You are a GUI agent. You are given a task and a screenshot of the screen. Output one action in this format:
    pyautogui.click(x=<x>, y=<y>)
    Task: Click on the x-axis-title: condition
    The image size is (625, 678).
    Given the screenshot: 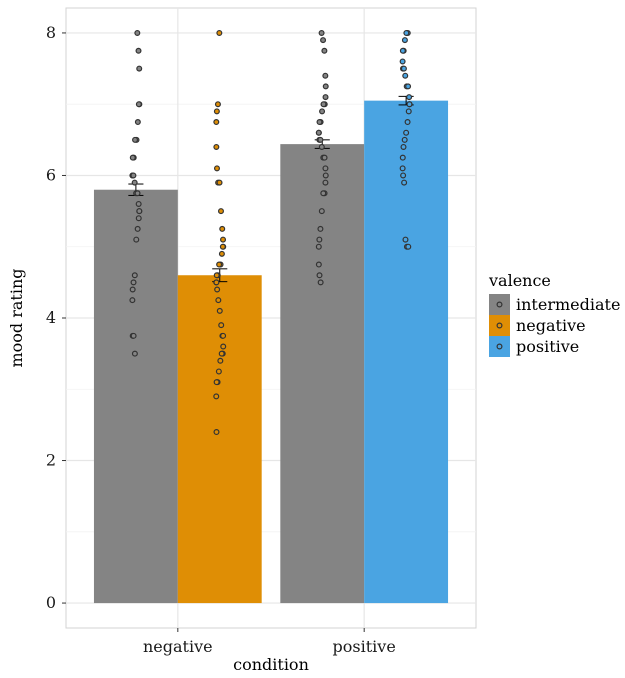 What is the action you would take?
    pyautogui.click(x=271, y=664)
    